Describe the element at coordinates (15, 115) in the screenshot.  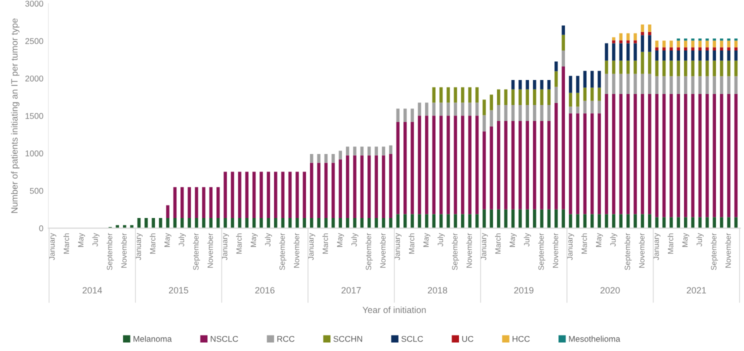
I see `y-axis-title: Number of patients initiating an IT per tumor type` at that location.